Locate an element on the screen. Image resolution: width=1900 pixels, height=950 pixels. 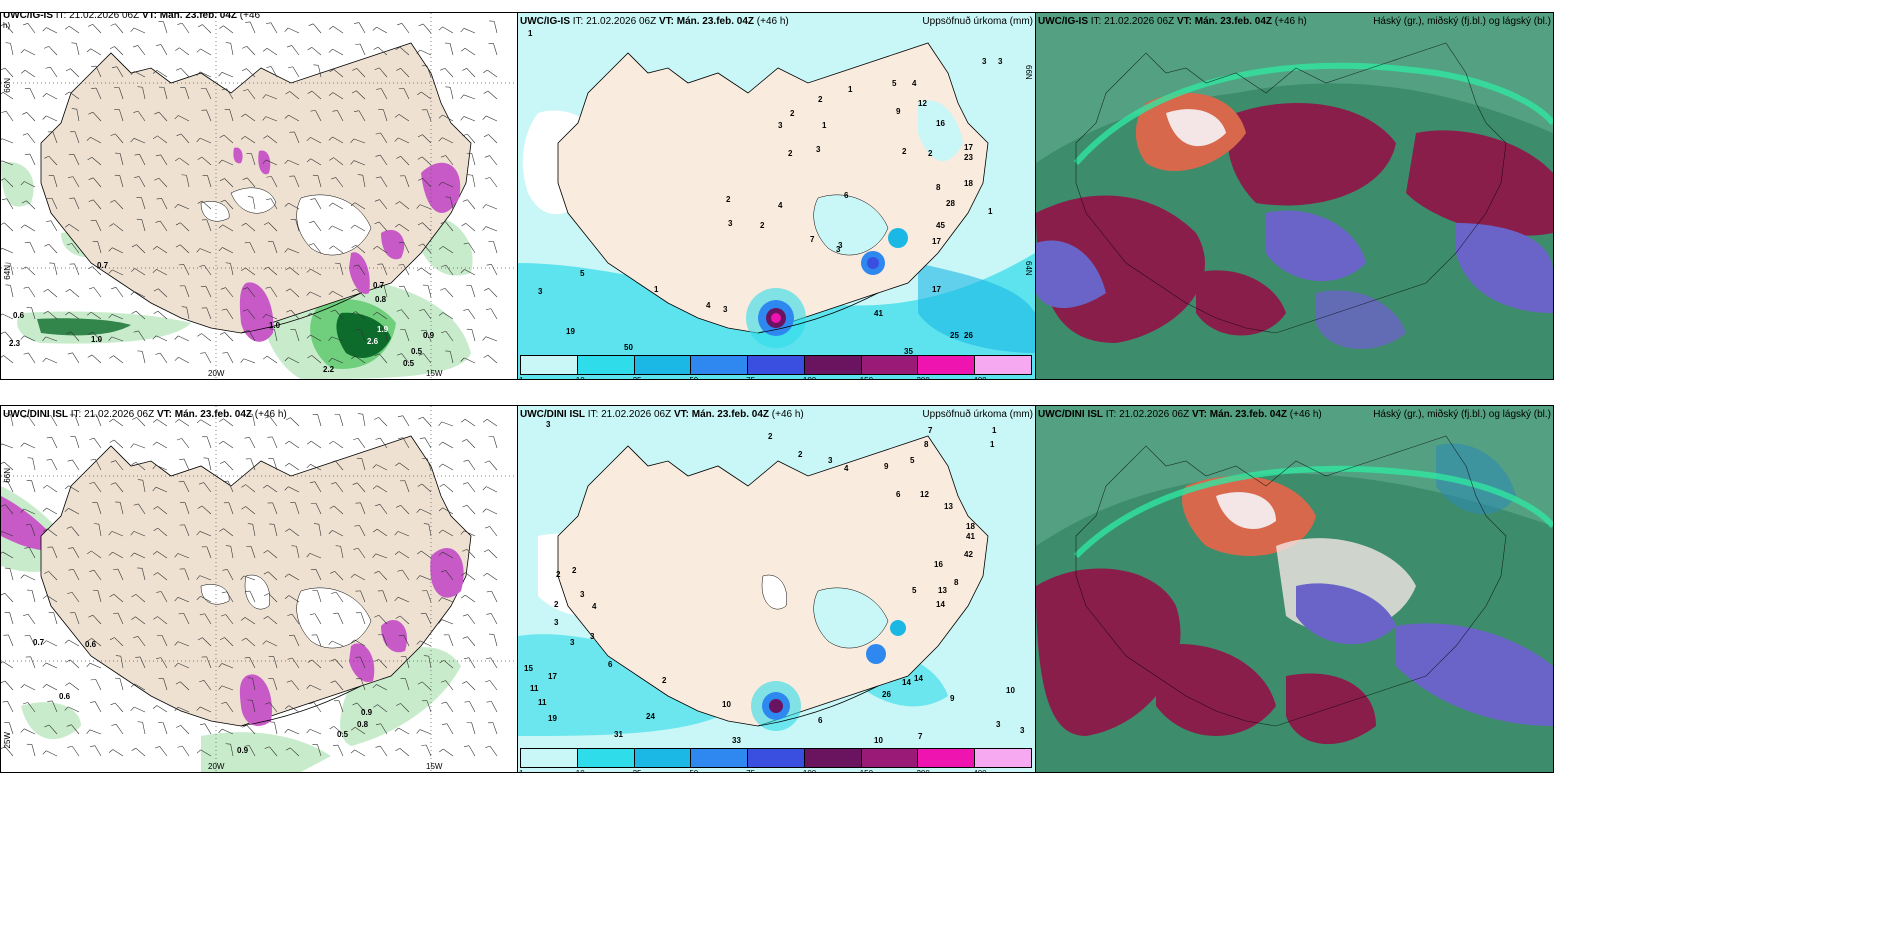
precip-value: 9 is located at coordinates (886, 466).